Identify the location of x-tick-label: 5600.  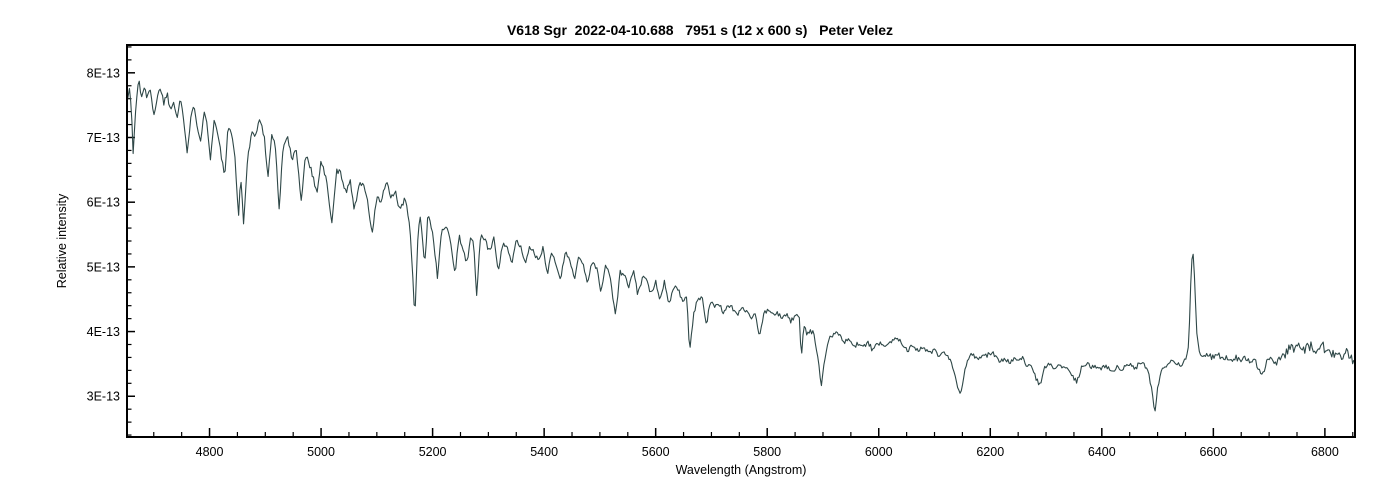
(656, 452).